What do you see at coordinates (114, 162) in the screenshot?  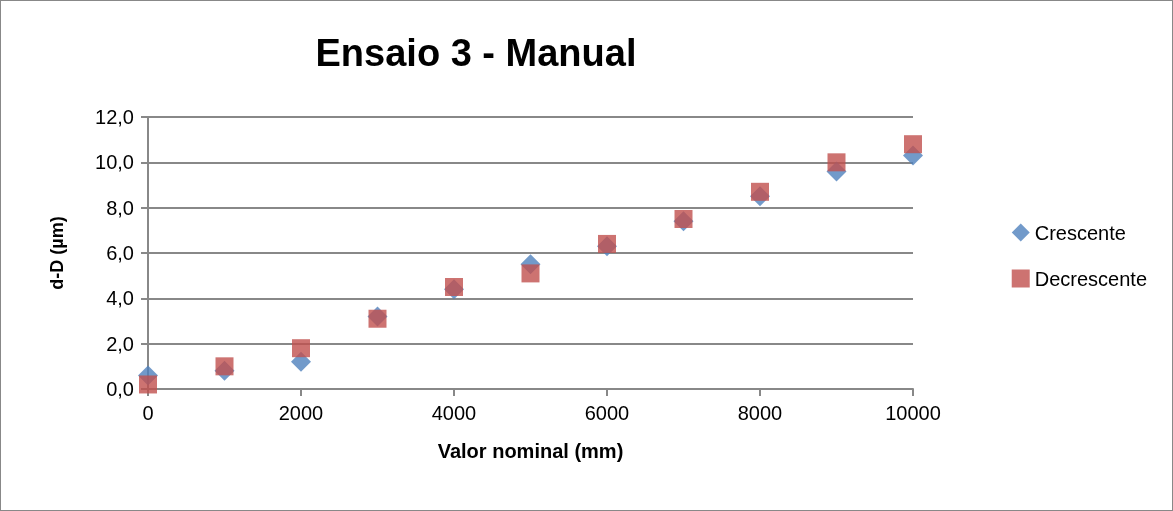 I see `y-tick-label: 10,0` at bounding box center [114, 162].